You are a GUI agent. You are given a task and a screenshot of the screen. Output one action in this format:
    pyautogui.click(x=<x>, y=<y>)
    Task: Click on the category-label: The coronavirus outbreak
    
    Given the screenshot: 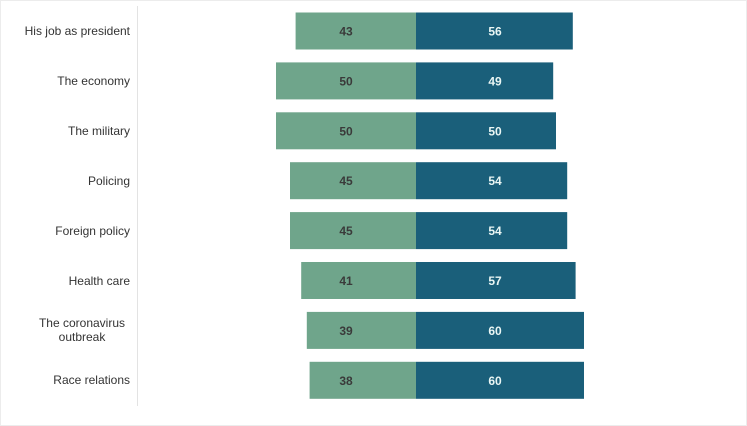 What is the action you would take?
    pyautogui.click(x=82, y=330)
    